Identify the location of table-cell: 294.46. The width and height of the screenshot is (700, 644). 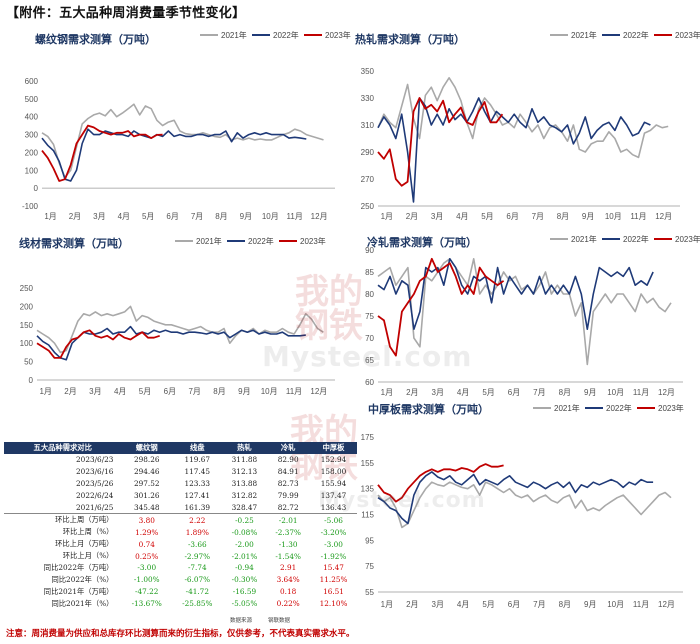
(146, 472).